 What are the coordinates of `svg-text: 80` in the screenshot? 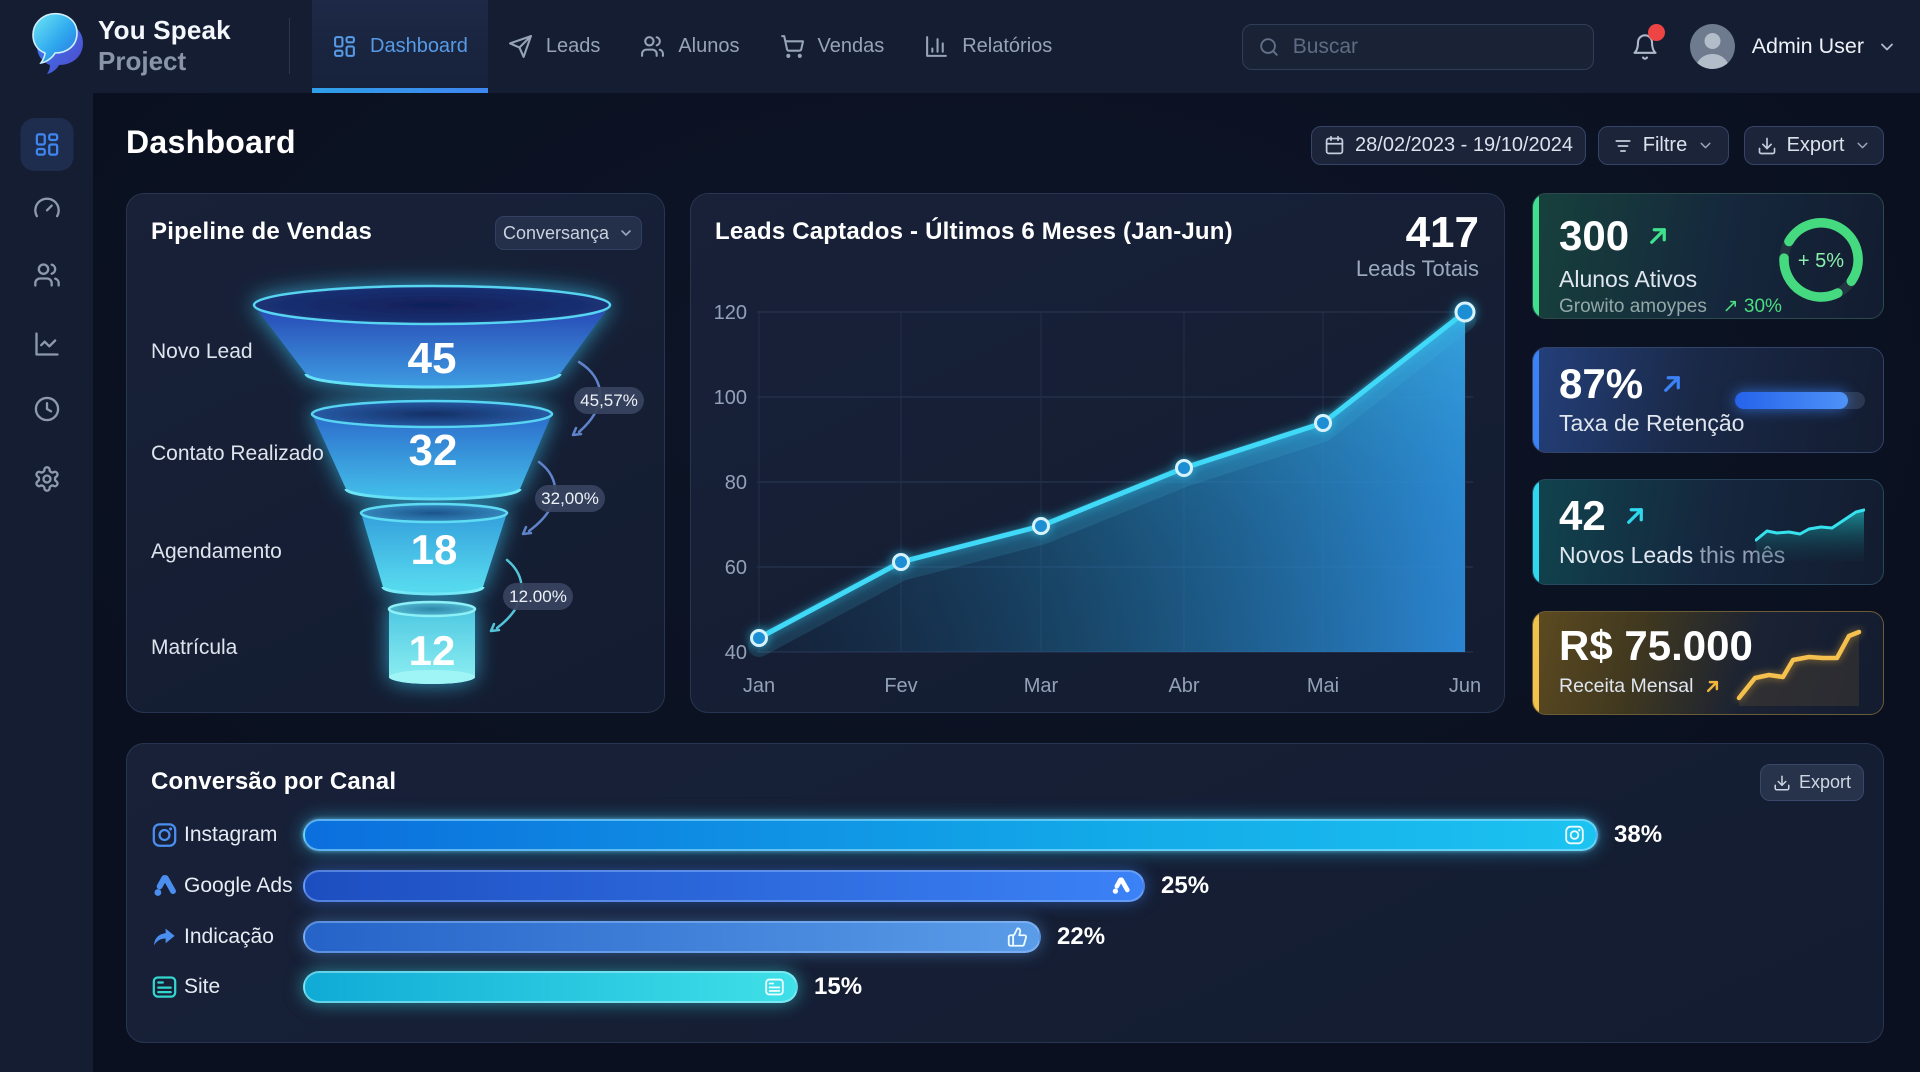 It's located at (736, 483).